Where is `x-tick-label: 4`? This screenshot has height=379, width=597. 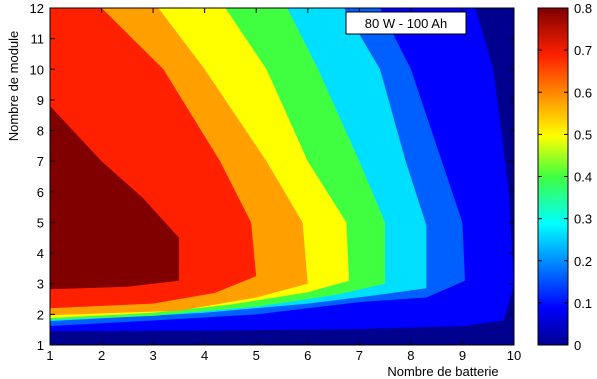 x-tick-label: 4 is located at coordinates (204, 355).